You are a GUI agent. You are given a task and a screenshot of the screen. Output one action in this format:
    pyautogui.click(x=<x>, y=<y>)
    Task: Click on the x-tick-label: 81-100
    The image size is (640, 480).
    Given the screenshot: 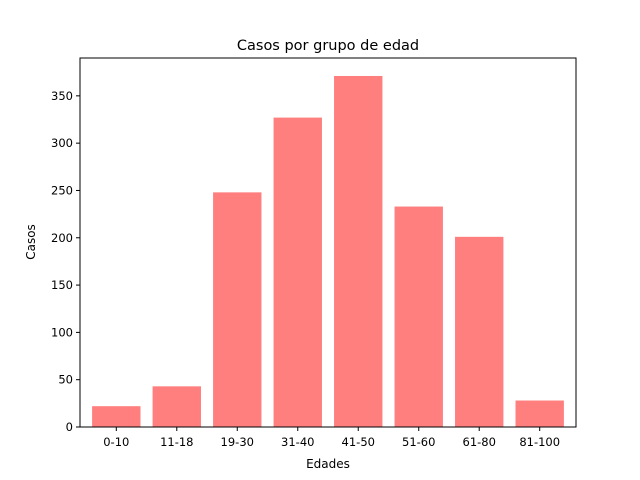 What is the action you would take?
    pyautogui.click(x=539, y=442)
    